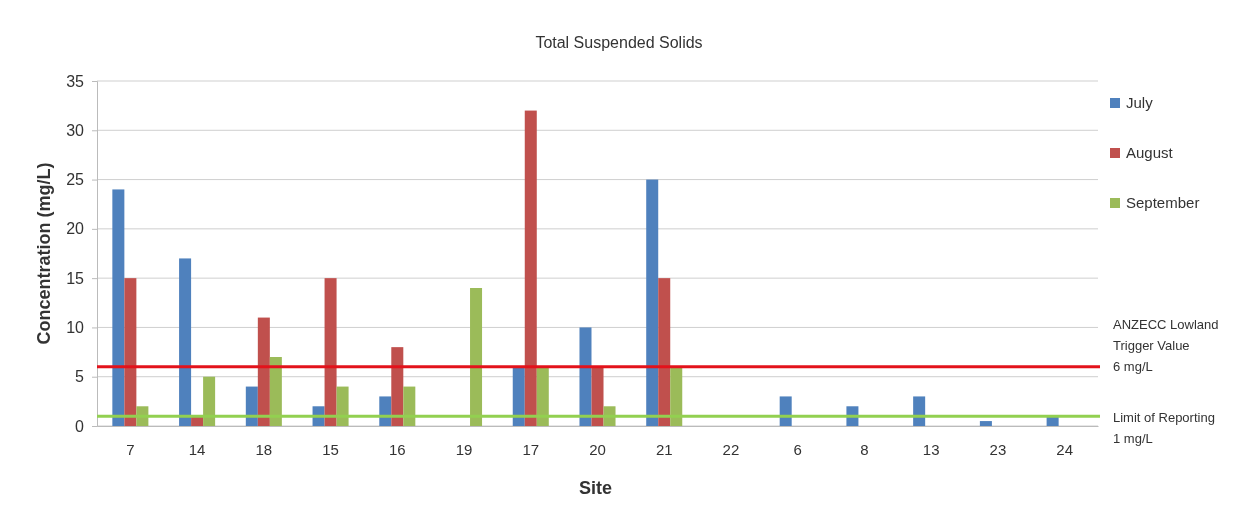 The image size is (1242, 521). I want to click on x-tick-label: 6, so click(797, 449).